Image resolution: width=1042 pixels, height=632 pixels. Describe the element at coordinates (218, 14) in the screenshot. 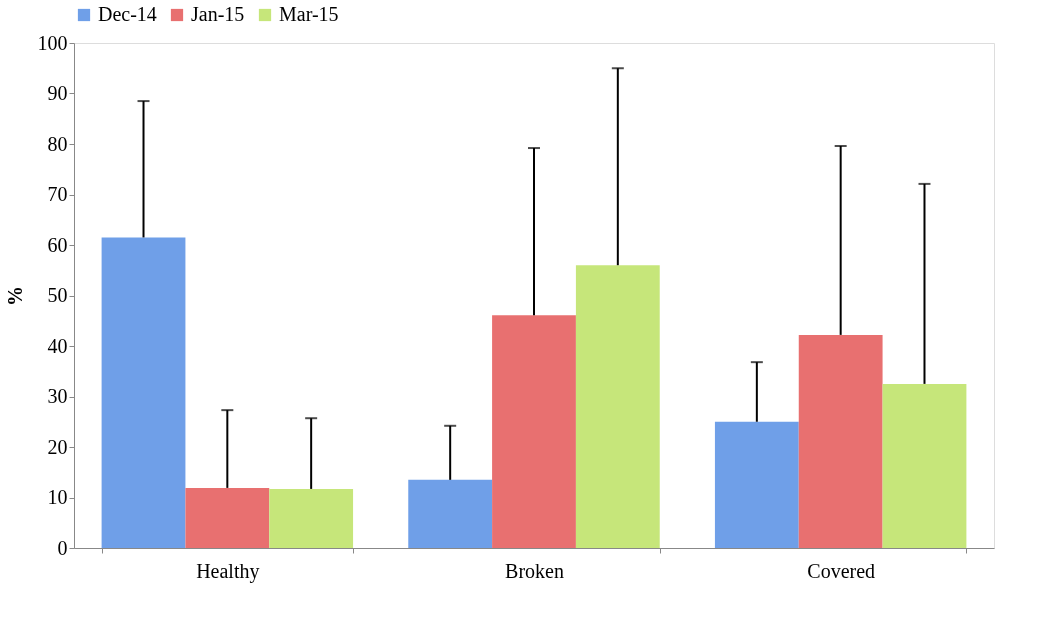

I see `legend-label: Jan-15` at that location.